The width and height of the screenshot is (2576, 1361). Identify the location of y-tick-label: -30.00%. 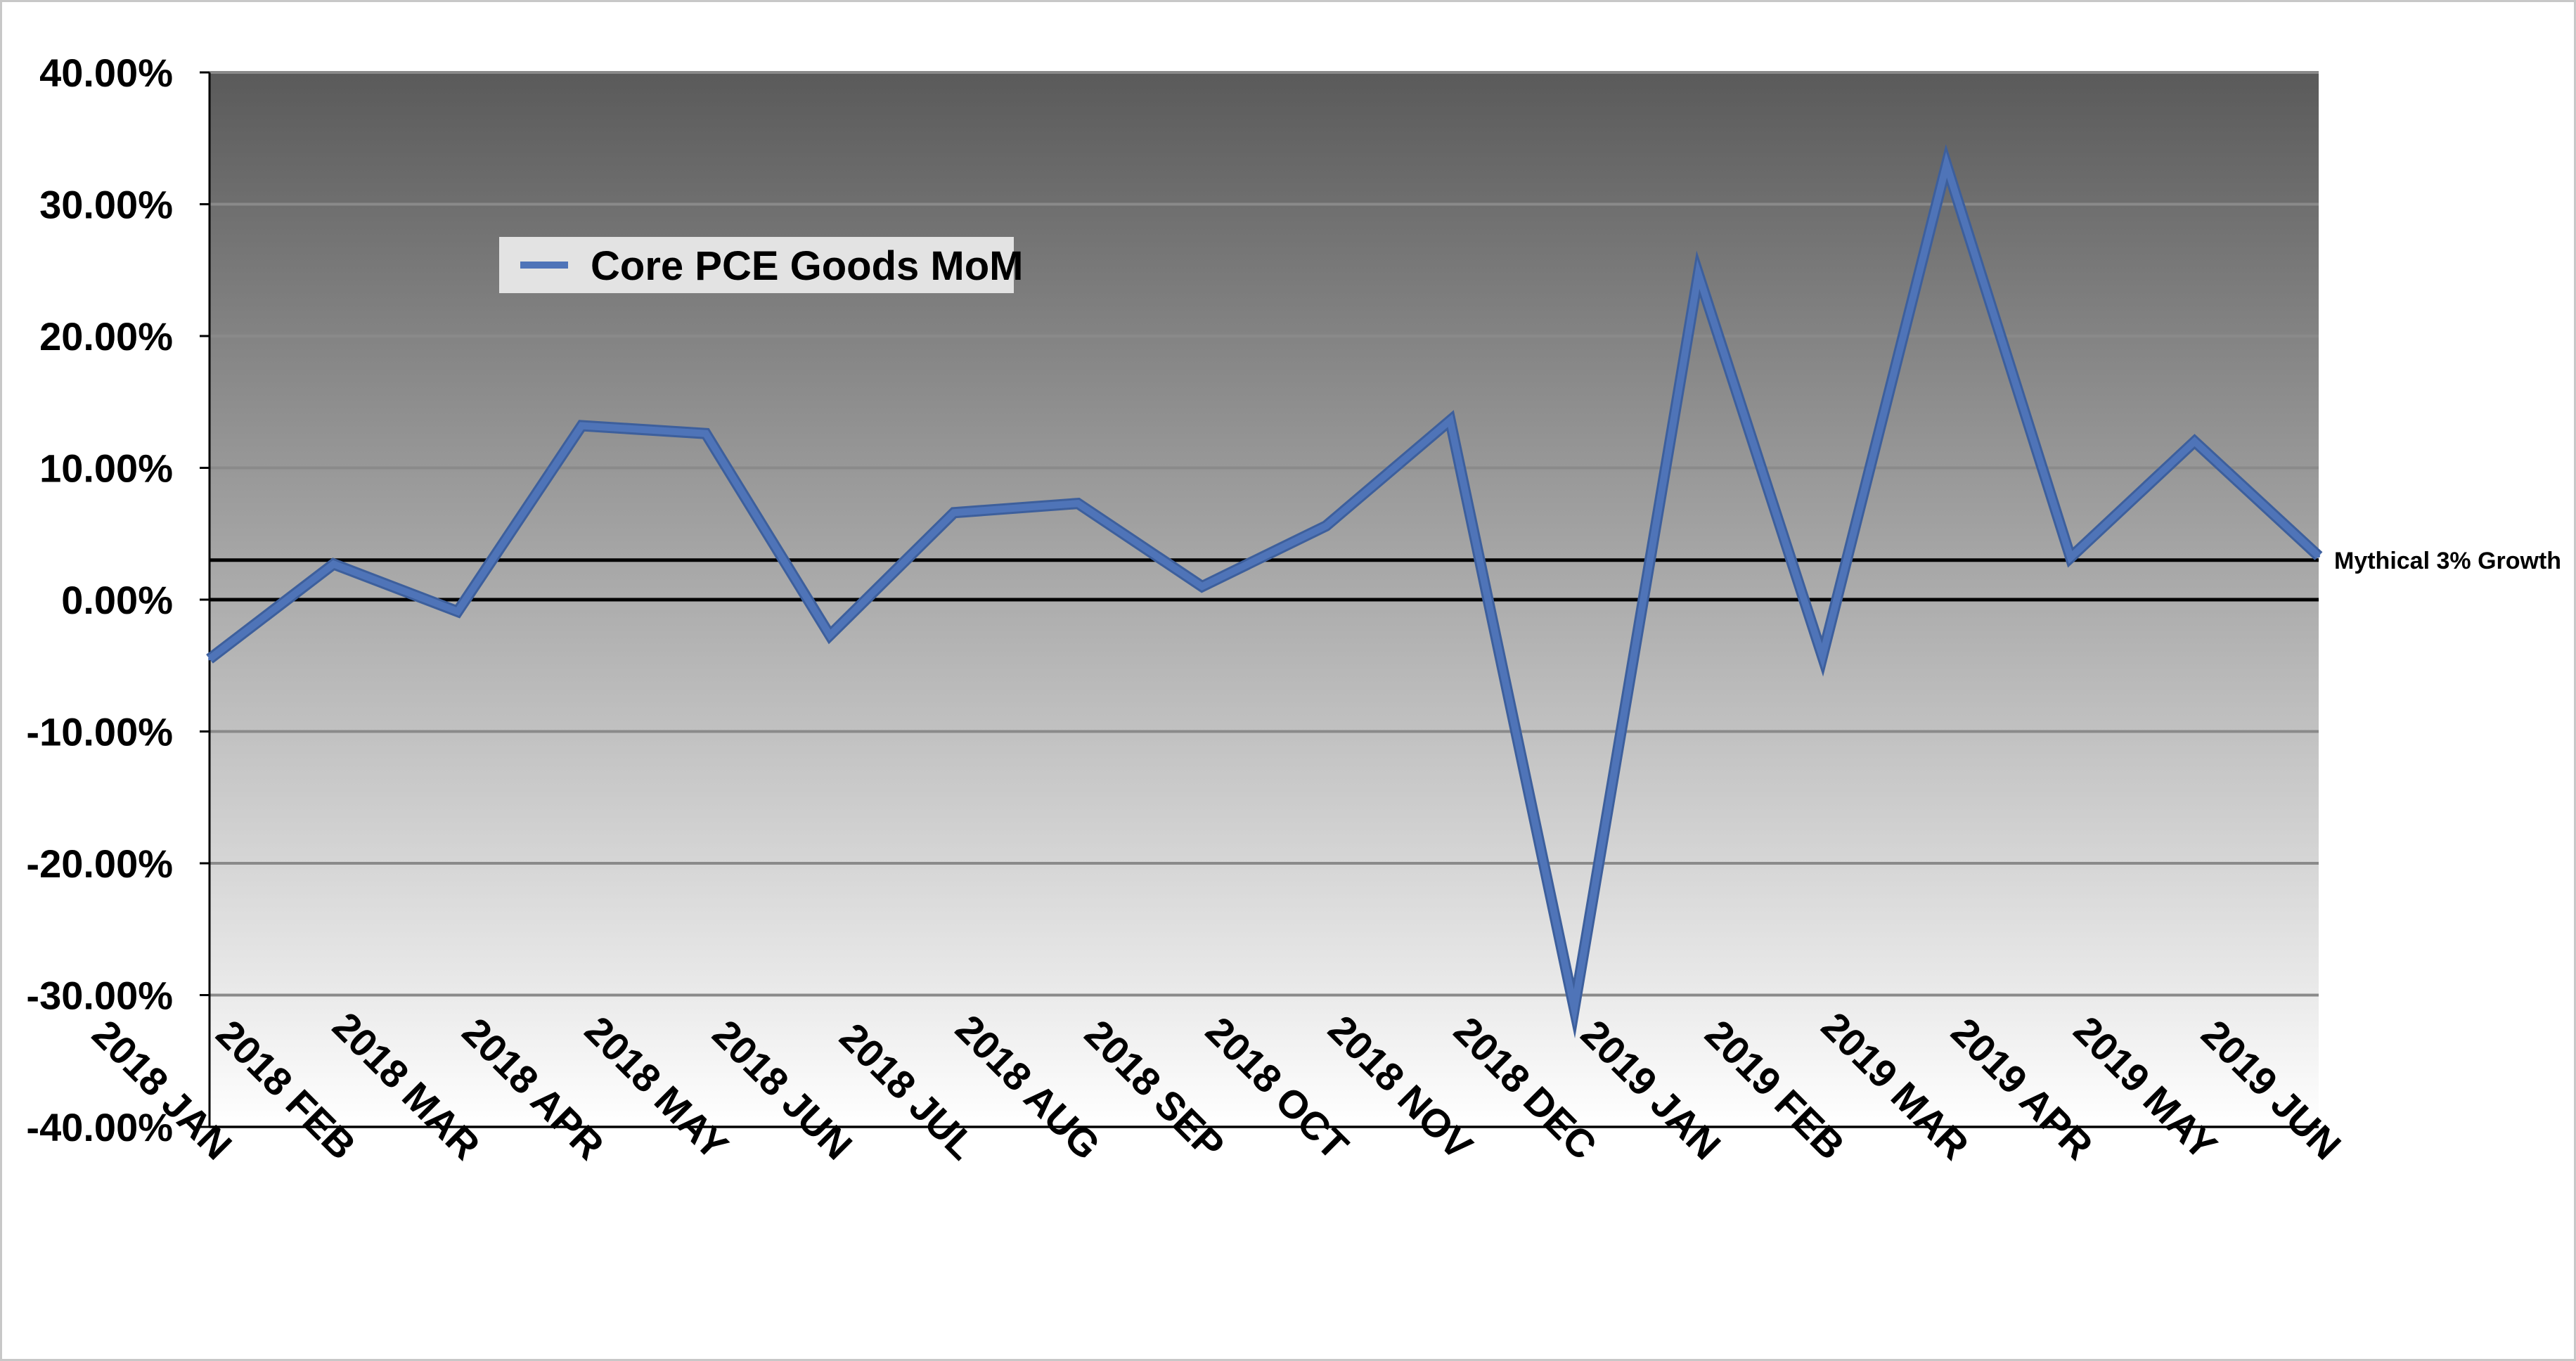
(99, 996).